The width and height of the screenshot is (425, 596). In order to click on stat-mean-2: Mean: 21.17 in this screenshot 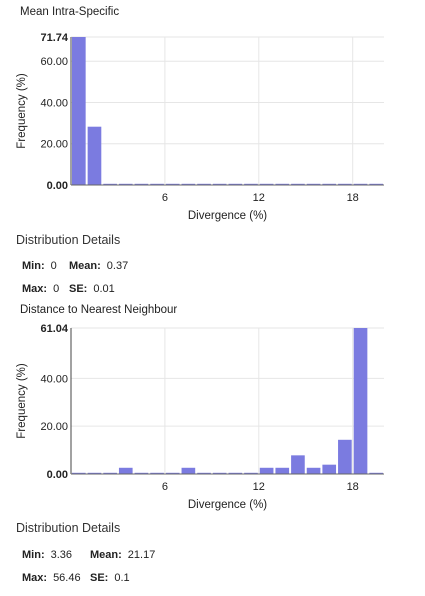, I will do `click(123, 555)`.